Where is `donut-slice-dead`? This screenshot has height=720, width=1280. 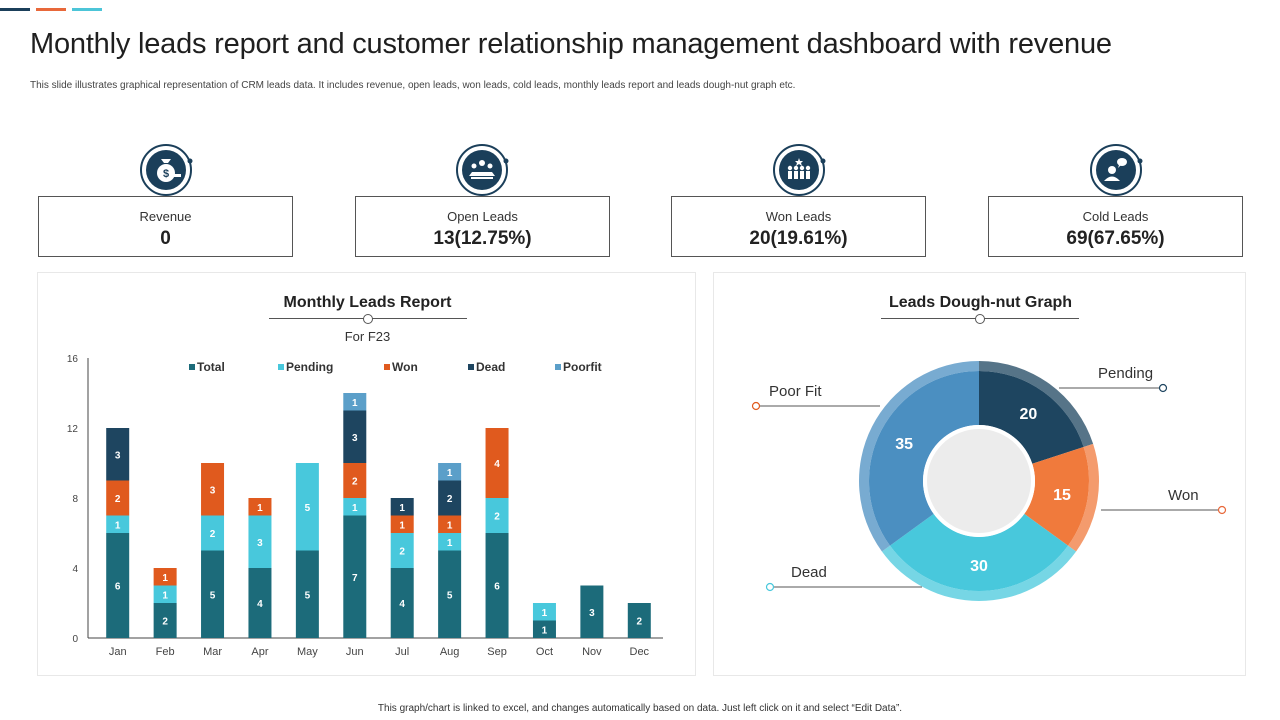 donut-slice-dead is located at coordinates (979, 552).